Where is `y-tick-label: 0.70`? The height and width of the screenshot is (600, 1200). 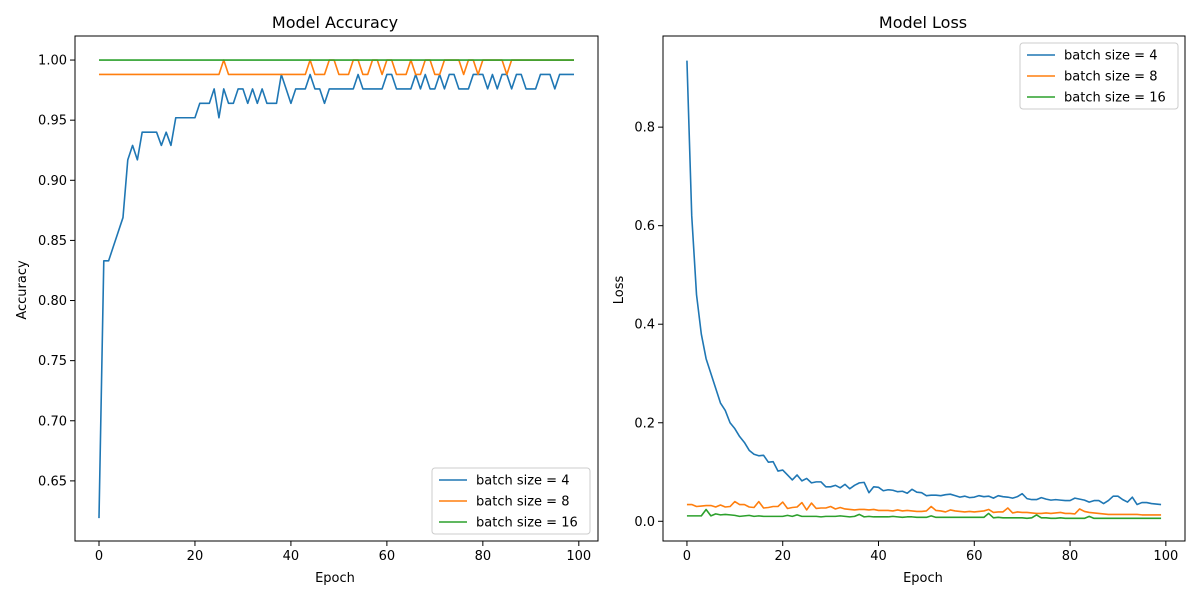
y-tick-label: 0.70 is located at coordinates (52, 421).